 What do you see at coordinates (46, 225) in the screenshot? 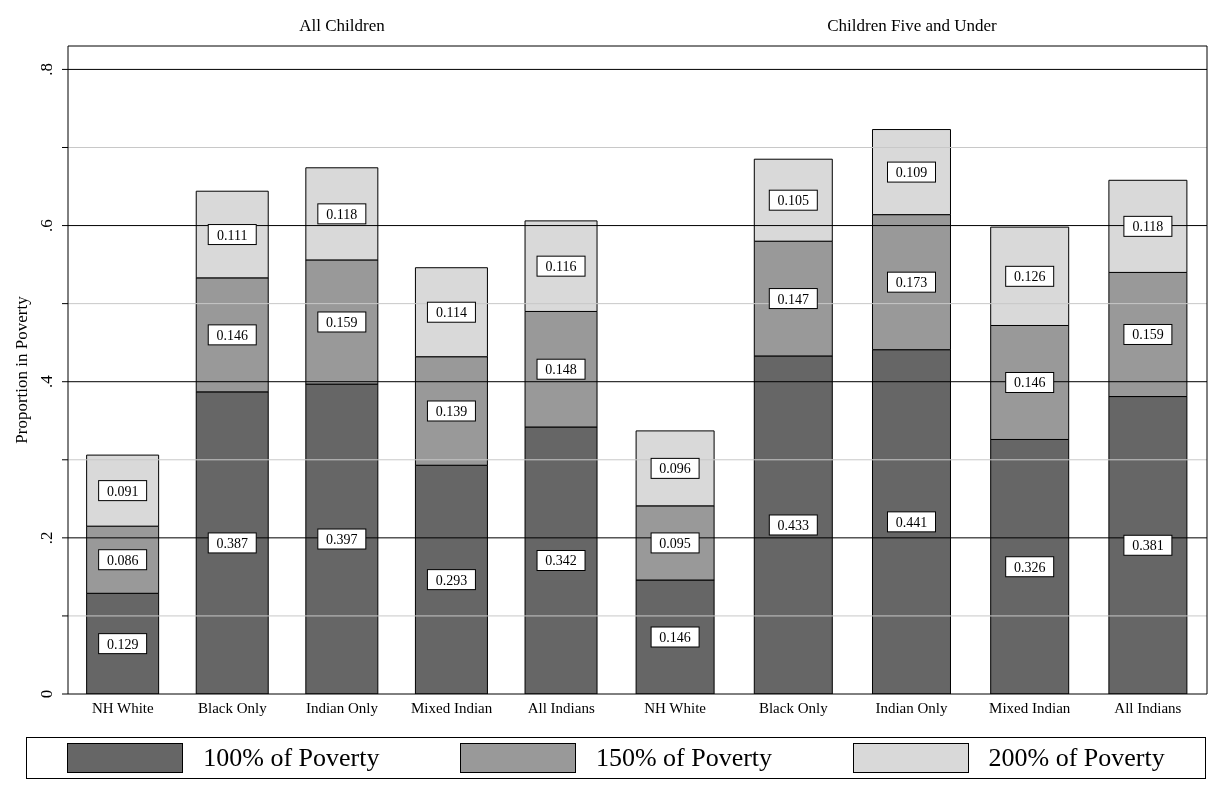
I see `y-tick-label: .6` at bounding box center [46, 225].